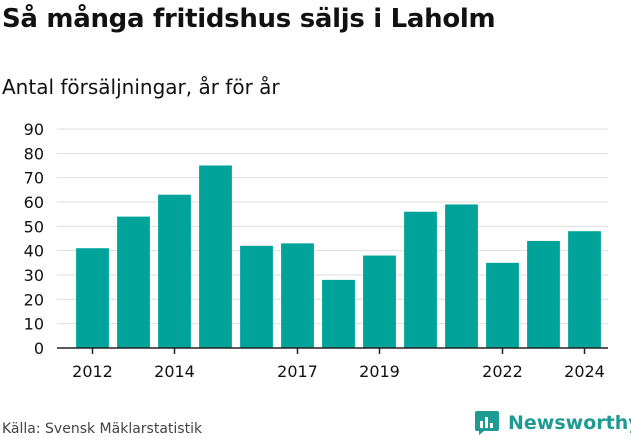  I want to click on x-tick-label: 2017, so click(297, 371).